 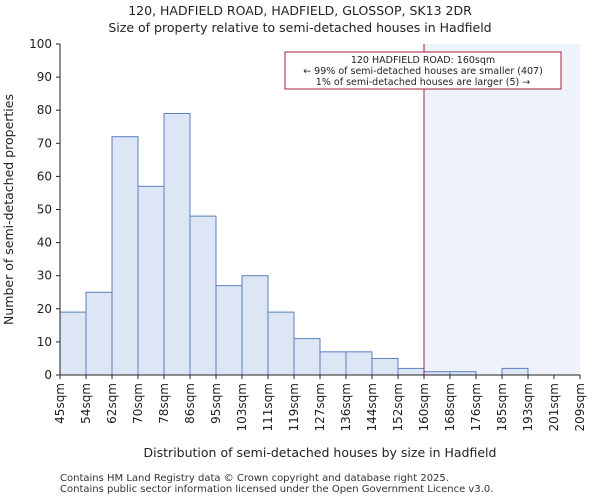 I want to click on y-tick-label: 90, so click(x=44, y=77).